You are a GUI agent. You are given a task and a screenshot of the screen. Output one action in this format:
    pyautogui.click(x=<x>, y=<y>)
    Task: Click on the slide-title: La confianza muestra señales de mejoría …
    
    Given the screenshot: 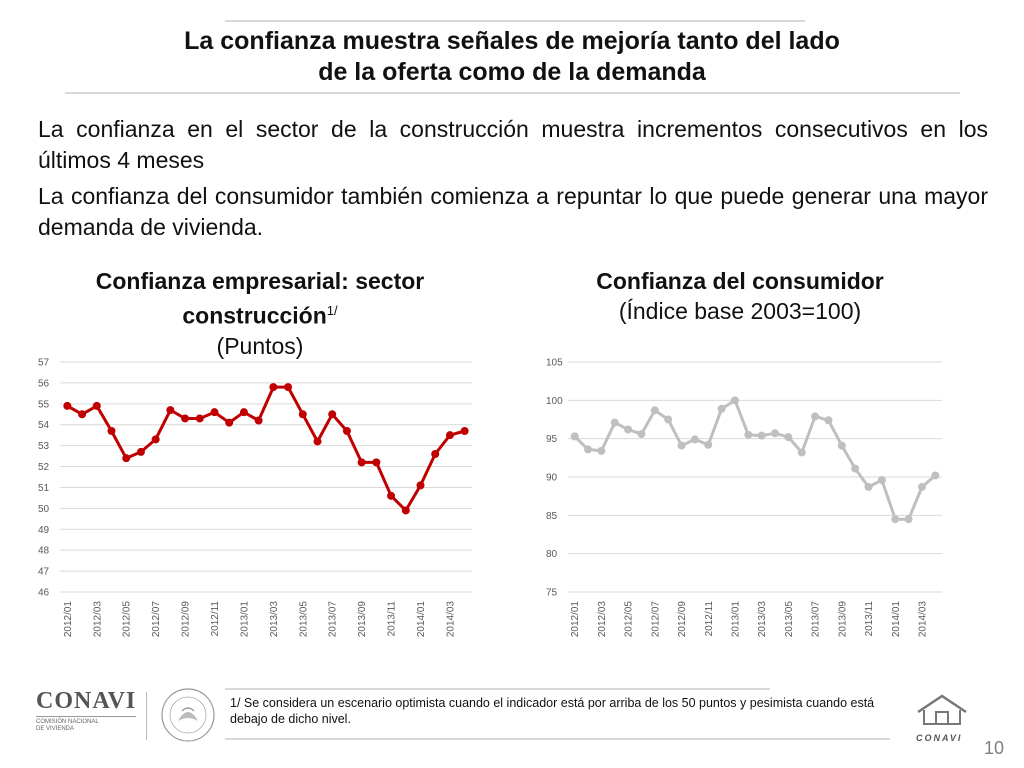 What is the action you would take?
    pyautogui.click(x=512, y=56)
    